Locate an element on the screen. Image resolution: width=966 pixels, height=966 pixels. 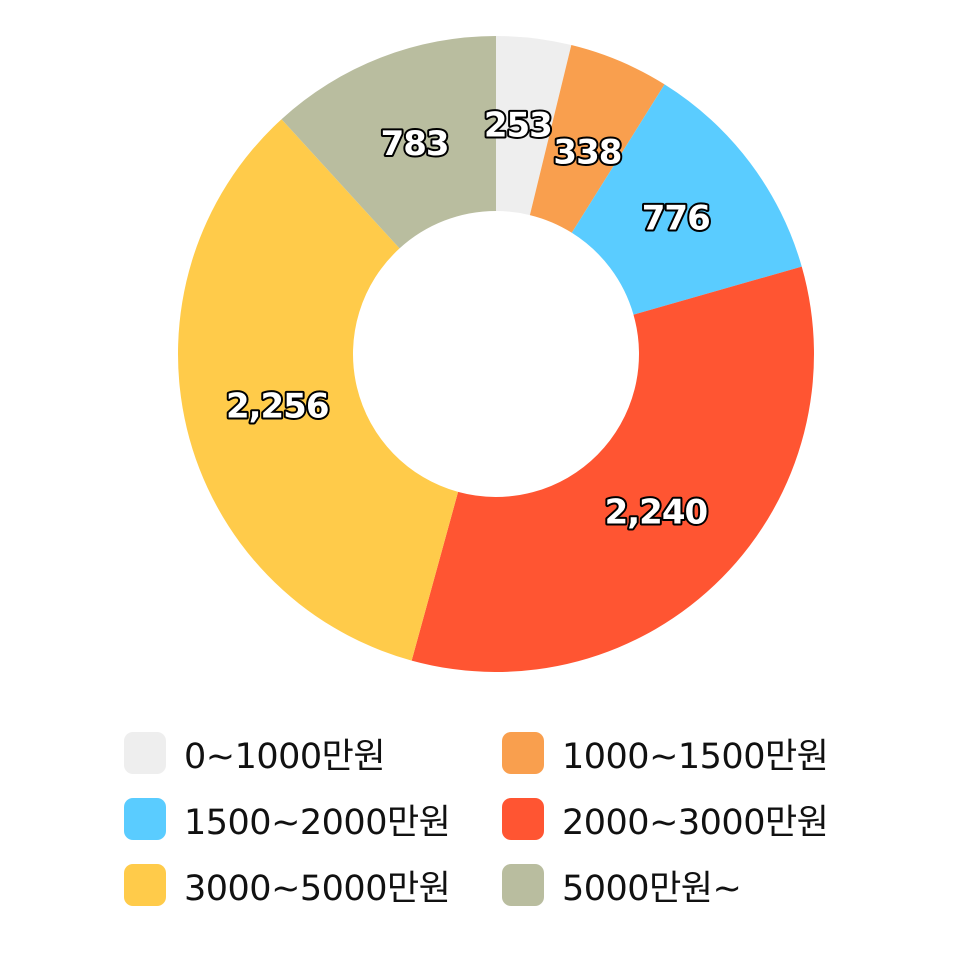
legend-item-1500-2000: 1500~2000만원 is located at coordinates (313, 819).